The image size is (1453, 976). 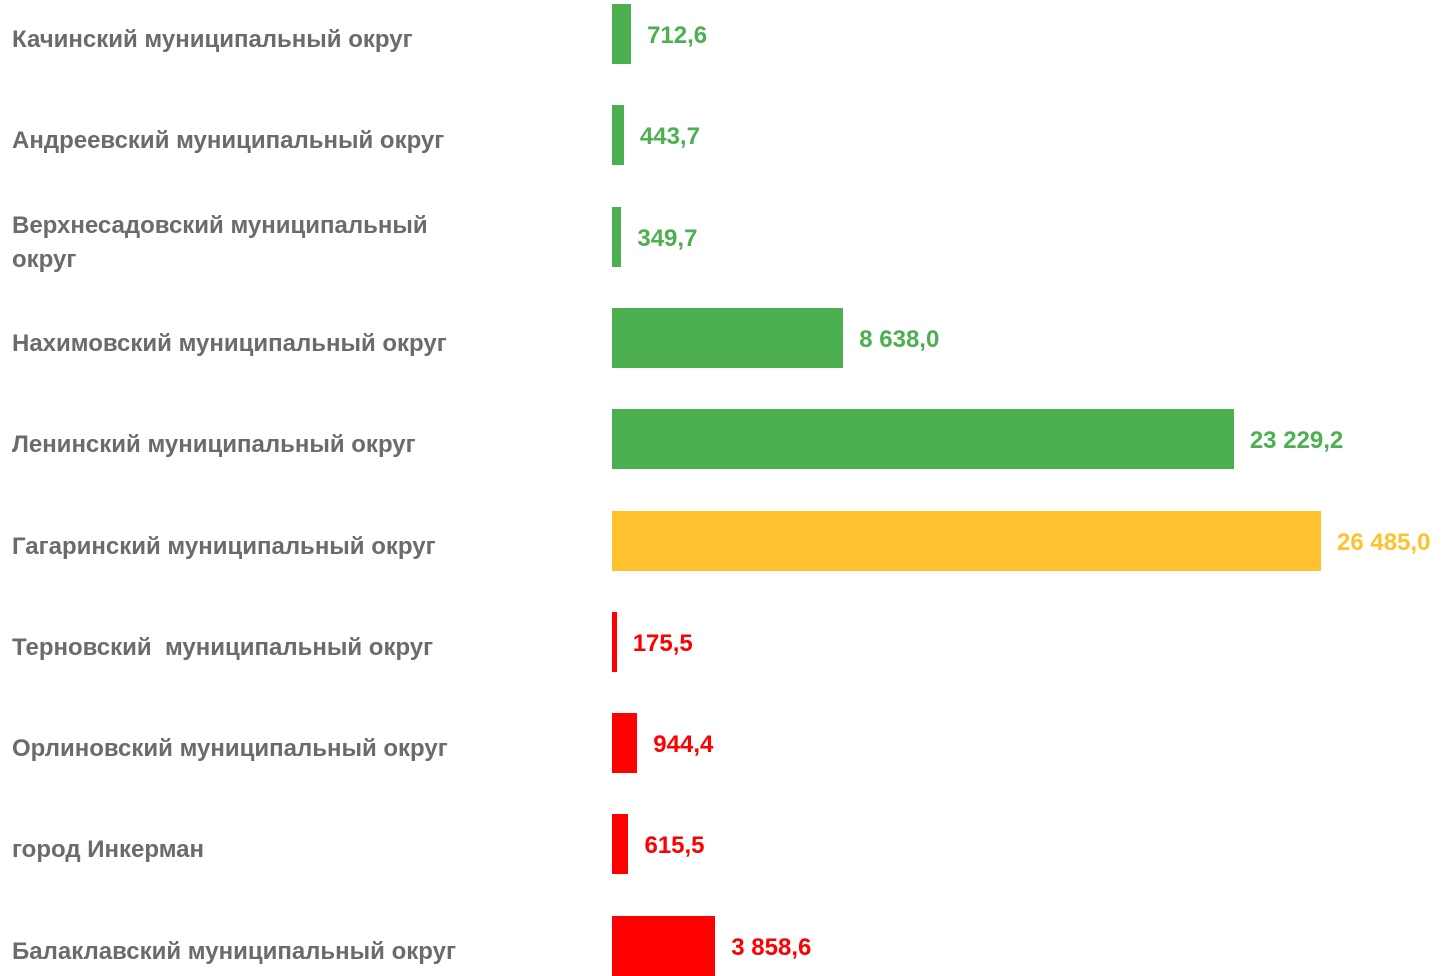 What do you see at coordinates (234, 951) in the screenshot?
I see `category-label: Балаклавский муниципальный округ` at bounding box center [234, 951].